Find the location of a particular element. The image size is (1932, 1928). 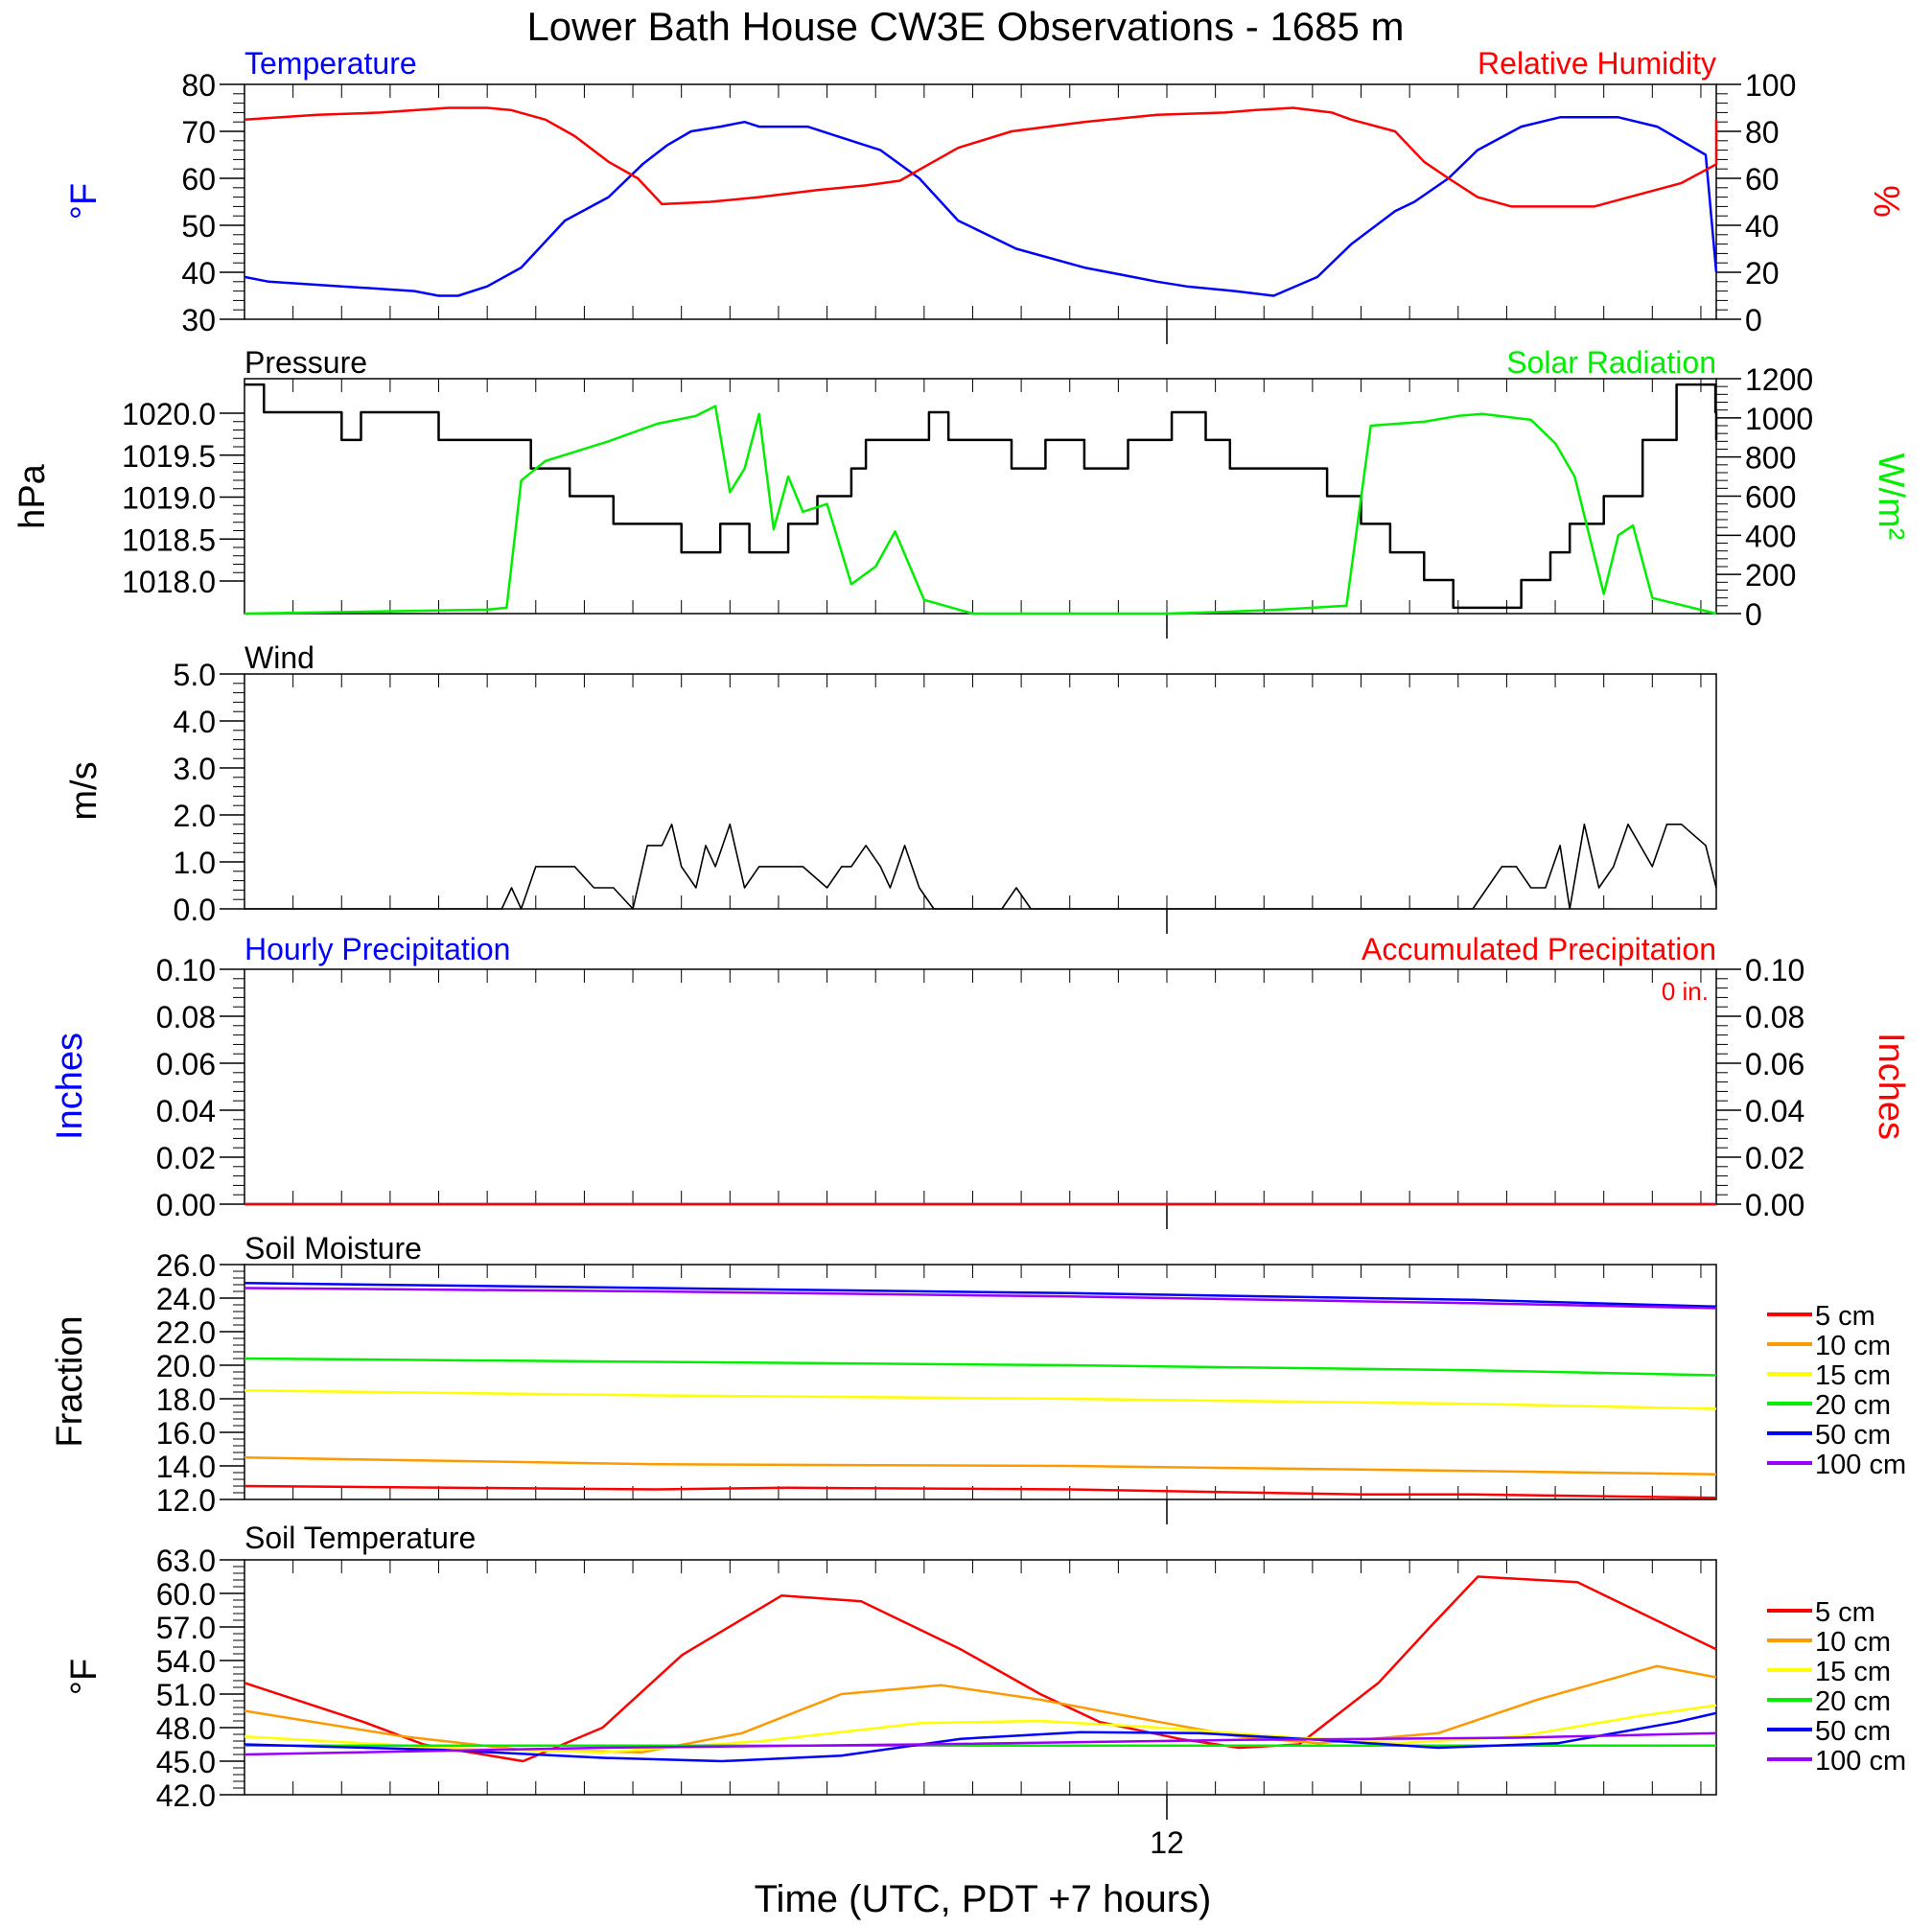

soilm-tick-label: 20.0 is located at coordinates (186, 1366).